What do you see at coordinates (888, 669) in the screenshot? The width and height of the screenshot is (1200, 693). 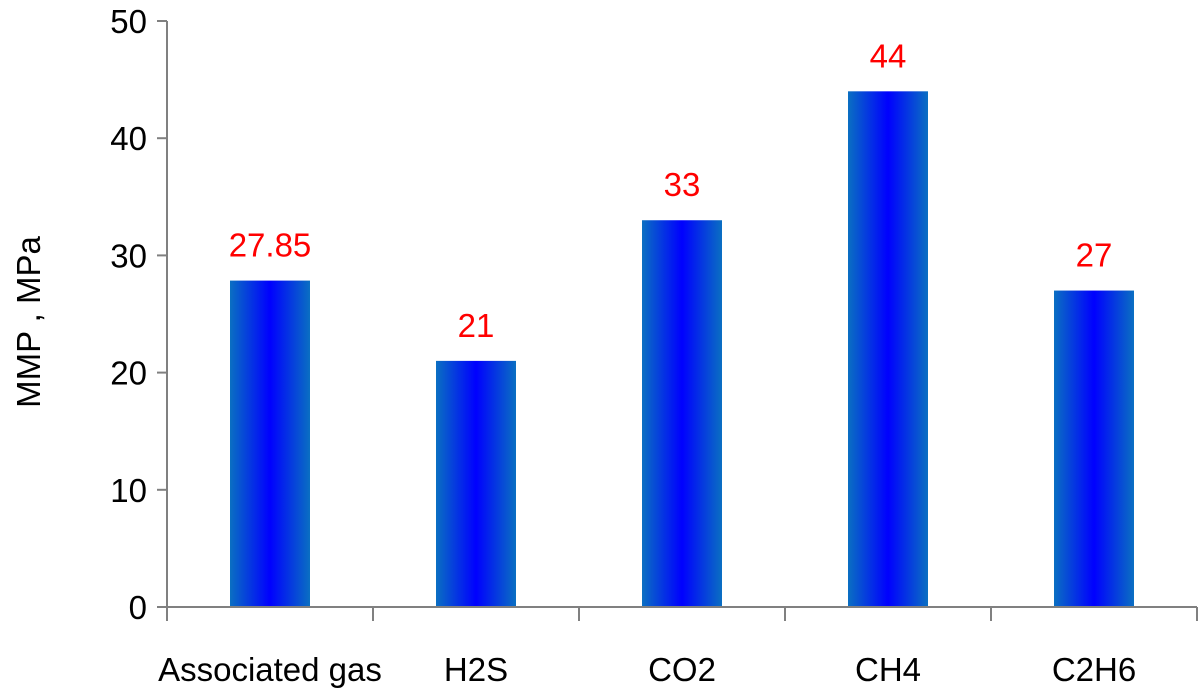 I see `x-category-label: CH4` at bounding box center [888, 669].